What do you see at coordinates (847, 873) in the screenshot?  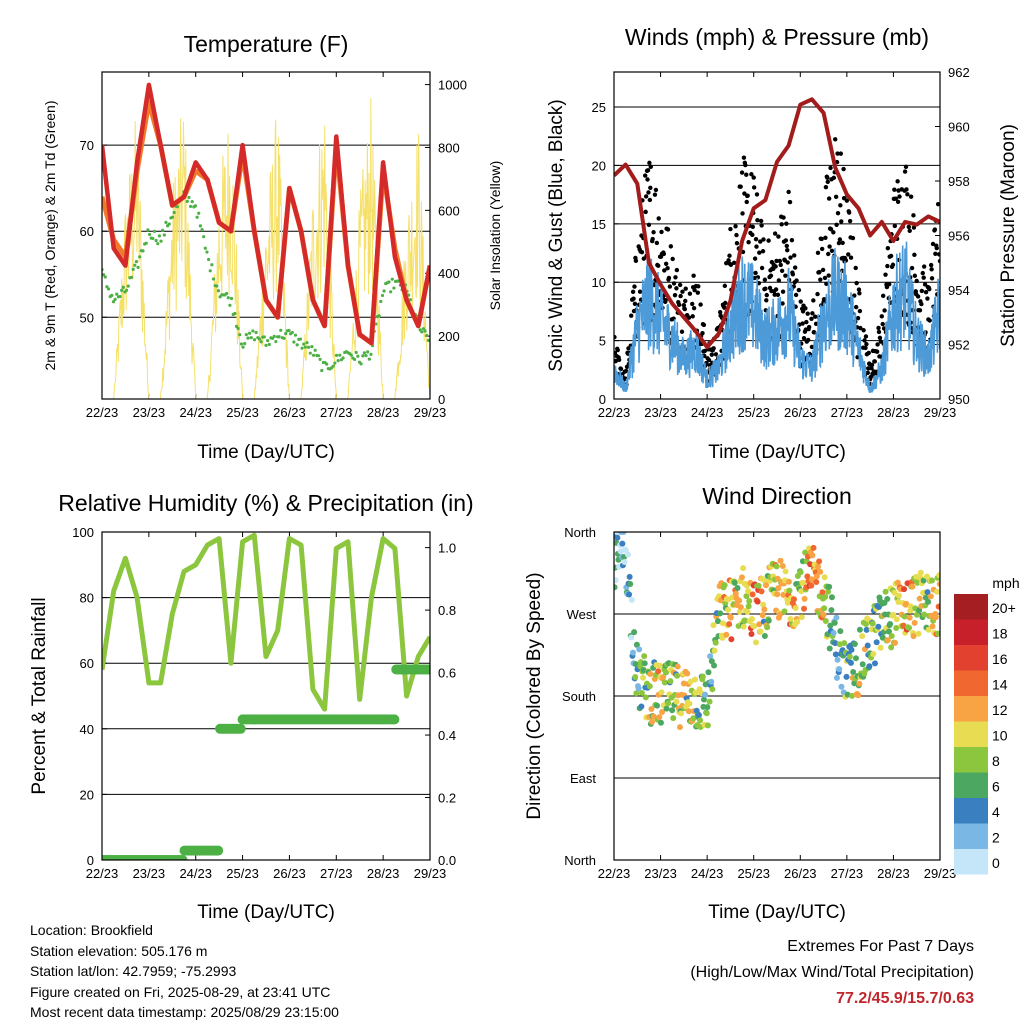 I see `x-tick-label: 27/23` at bounding box center [847, 873].